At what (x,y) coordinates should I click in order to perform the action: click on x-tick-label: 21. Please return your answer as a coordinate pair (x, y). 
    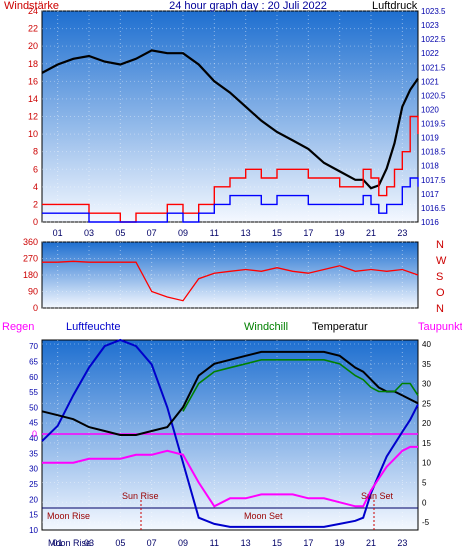
    Looking at the image, I should click on (371, 233).